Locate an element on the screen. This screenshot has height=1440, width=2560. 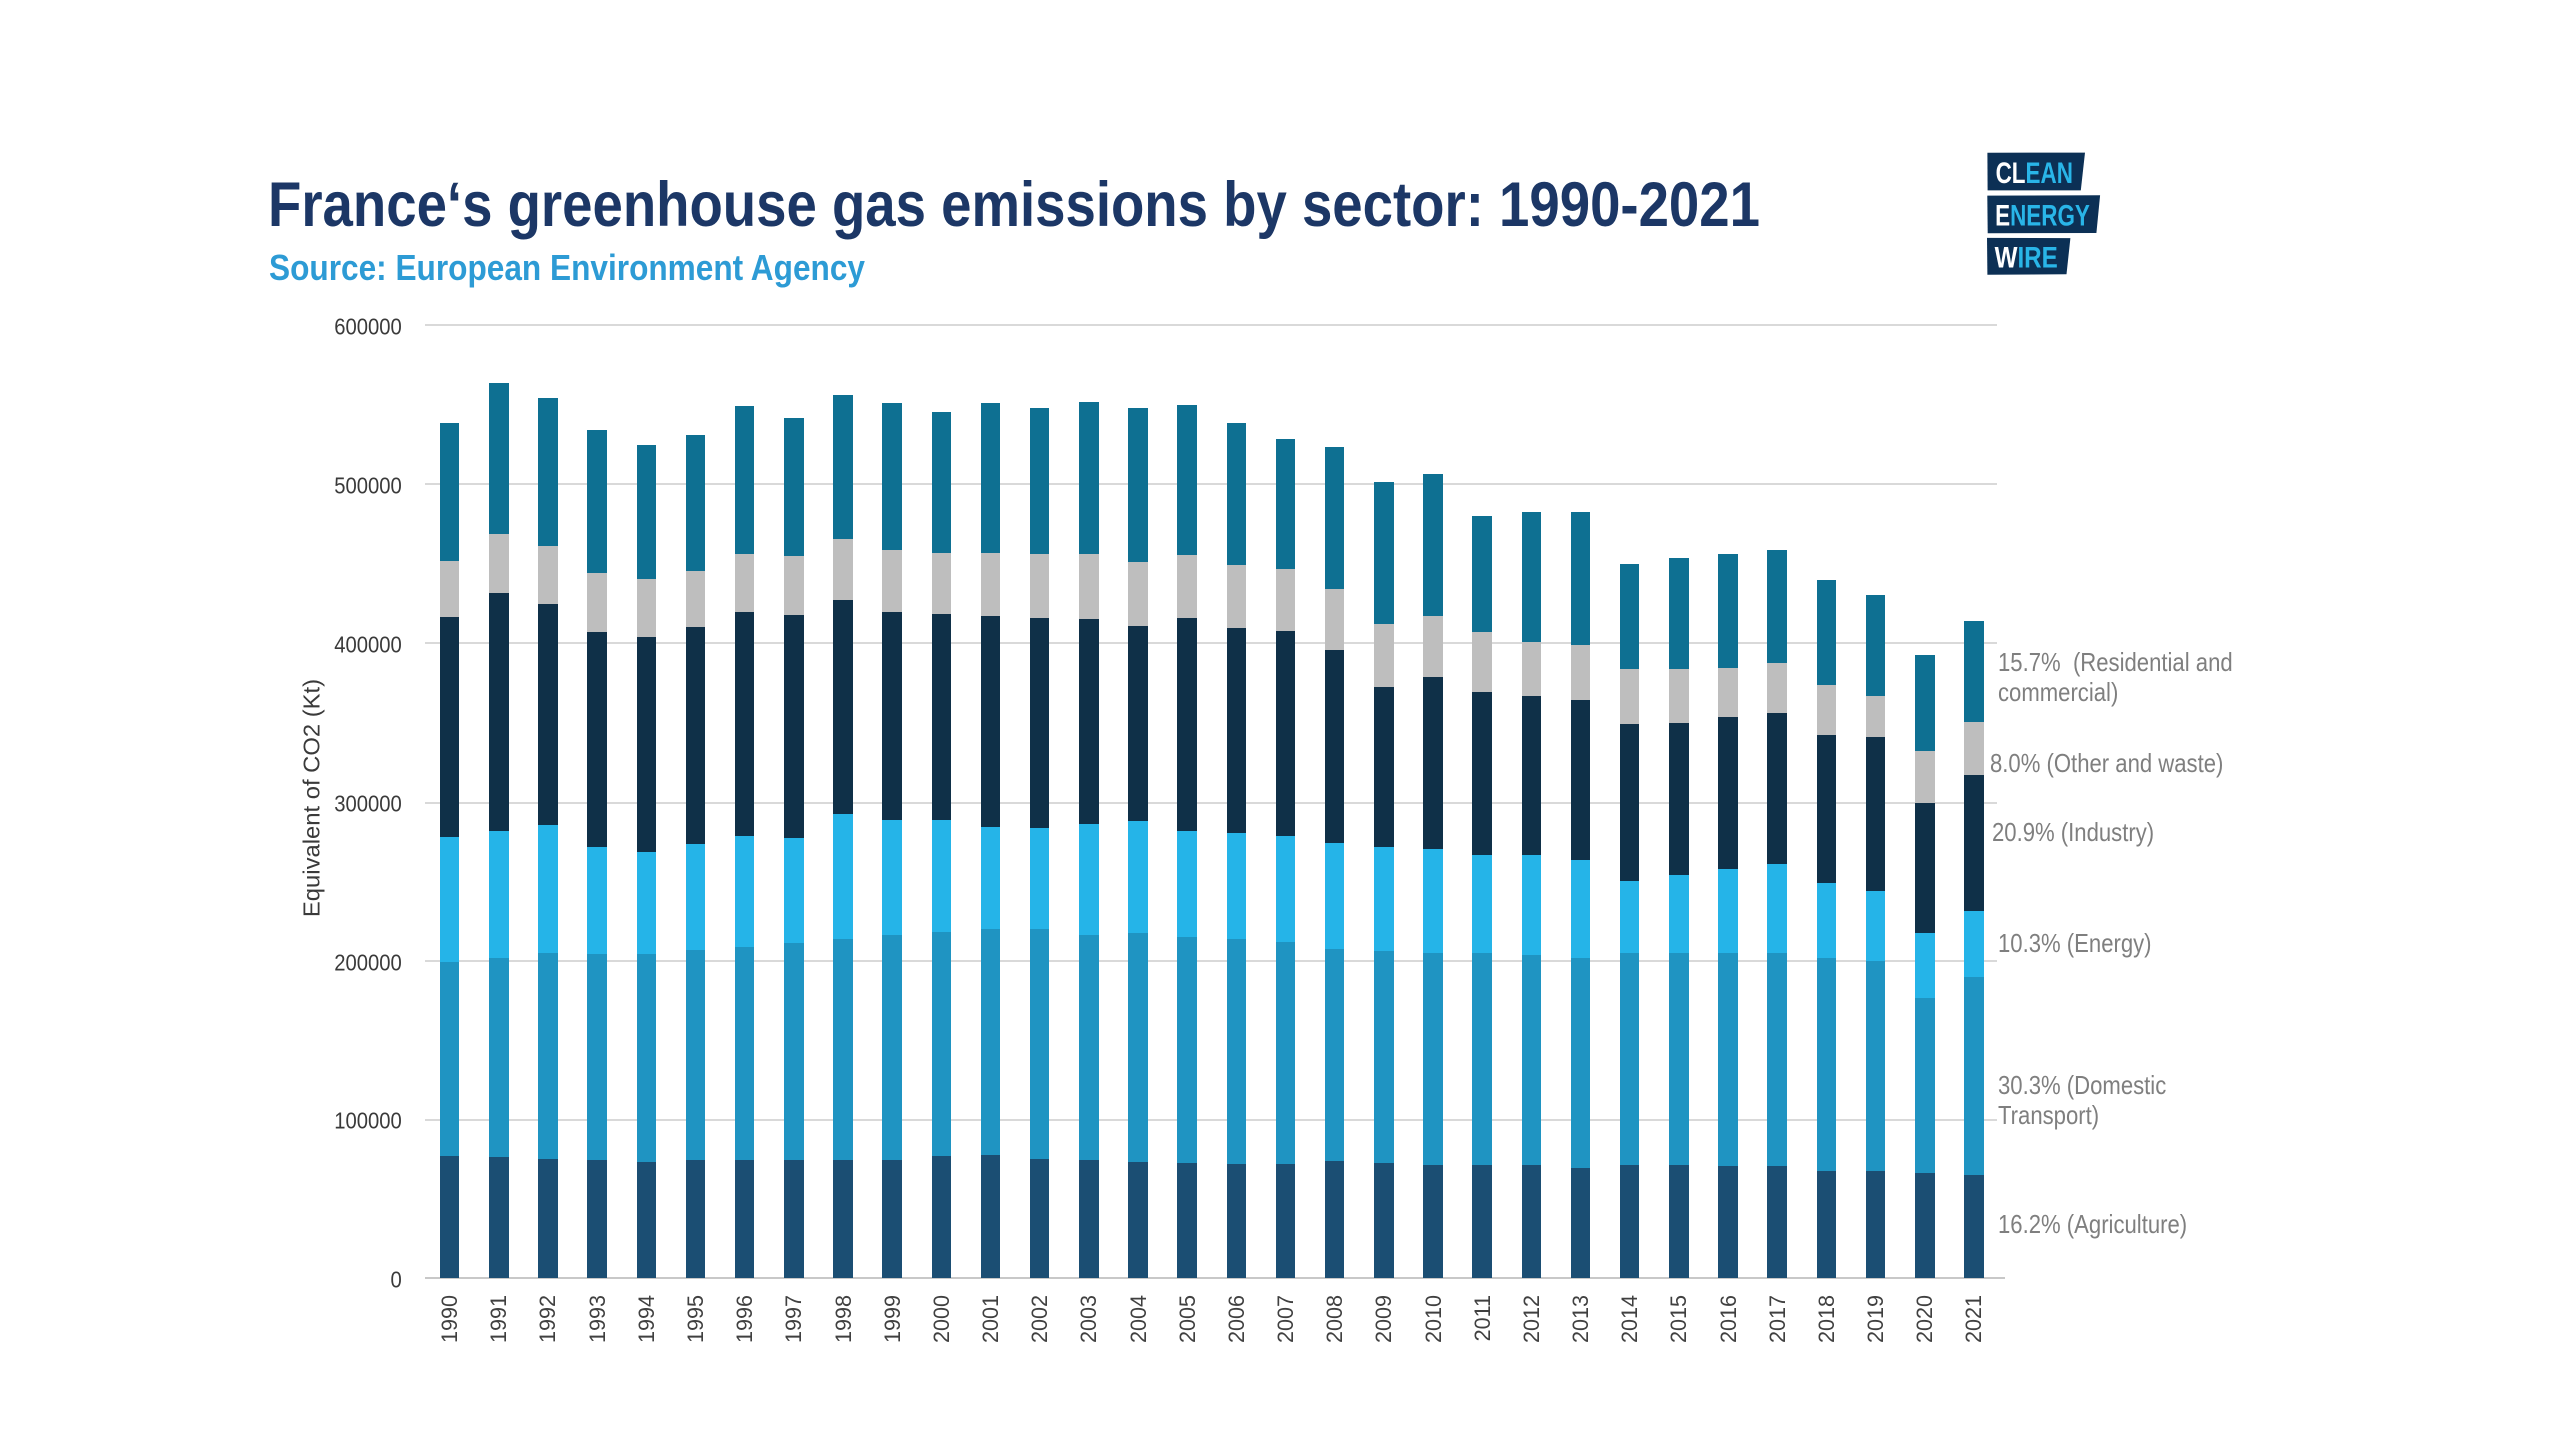
svg-text: CLEAN is located at coordinates (2034, 173).